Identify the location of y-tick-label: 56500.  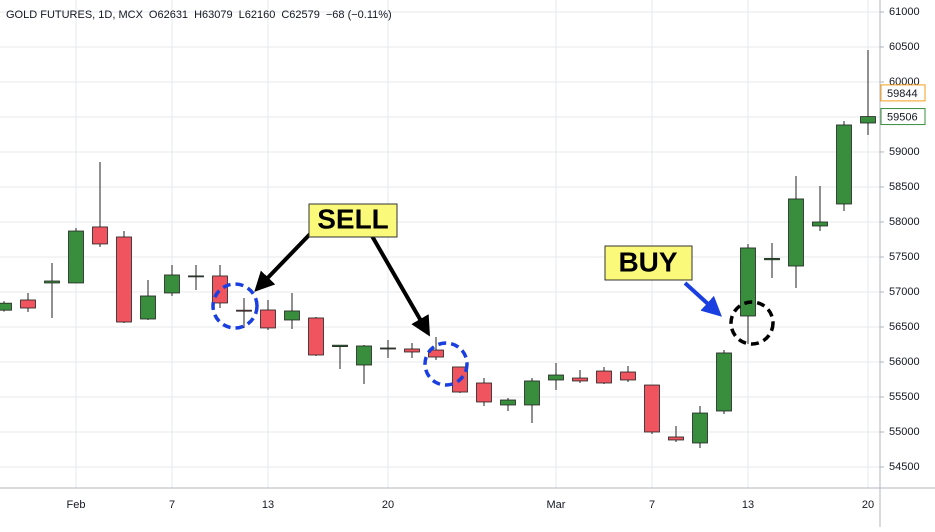
(904, 327).